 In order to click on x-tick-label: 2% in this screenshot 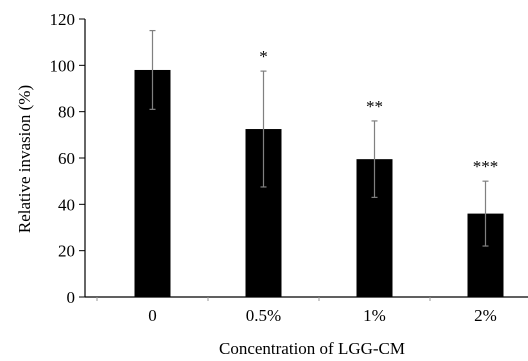, I will do `click(485, 315)`.